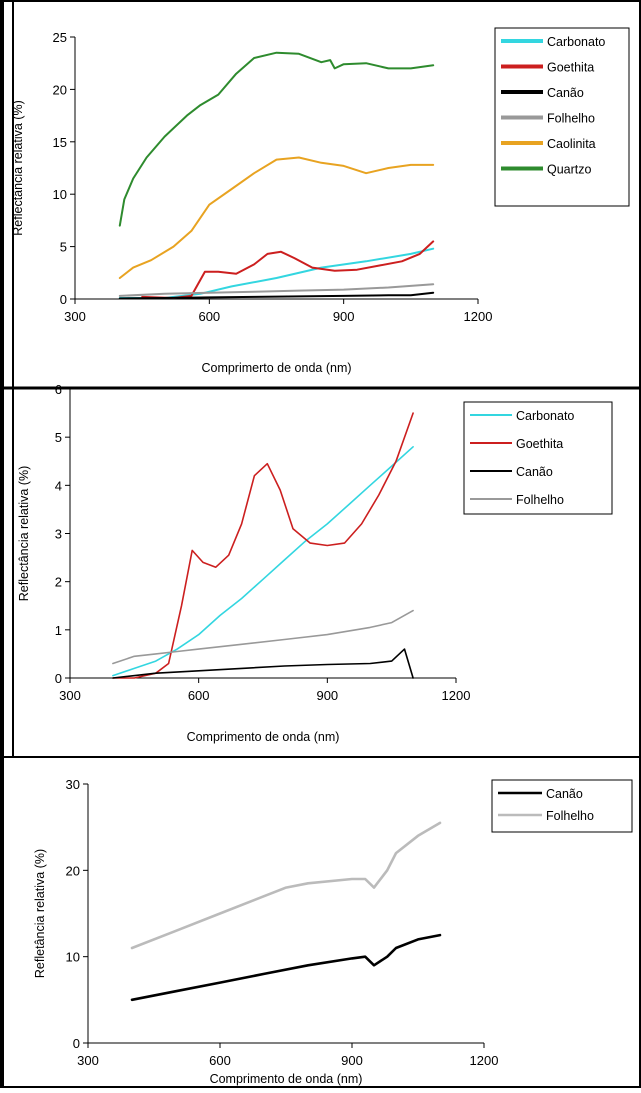  What do you see at coordinates (58, 582) in the screenshot?
I see `y-tick-label: 2` at bounding box center [58, 582].